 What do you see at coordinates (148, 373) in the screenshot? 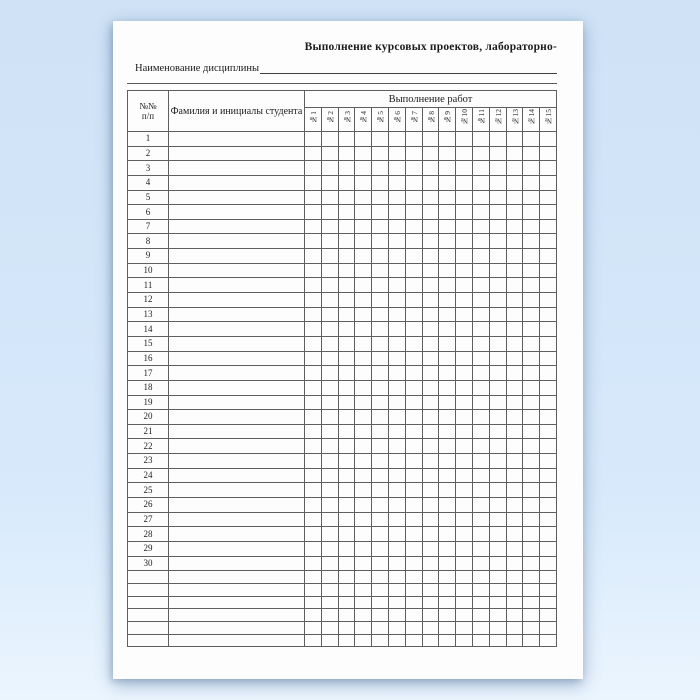
I see `row-number-cell: 17` at bounding box center [148, 373].